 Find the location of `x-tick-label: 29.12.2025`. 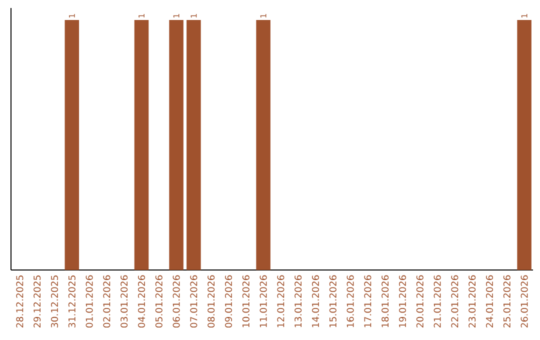

x-tick-label: 29.12.2025 is located at coordinates (37, 302).